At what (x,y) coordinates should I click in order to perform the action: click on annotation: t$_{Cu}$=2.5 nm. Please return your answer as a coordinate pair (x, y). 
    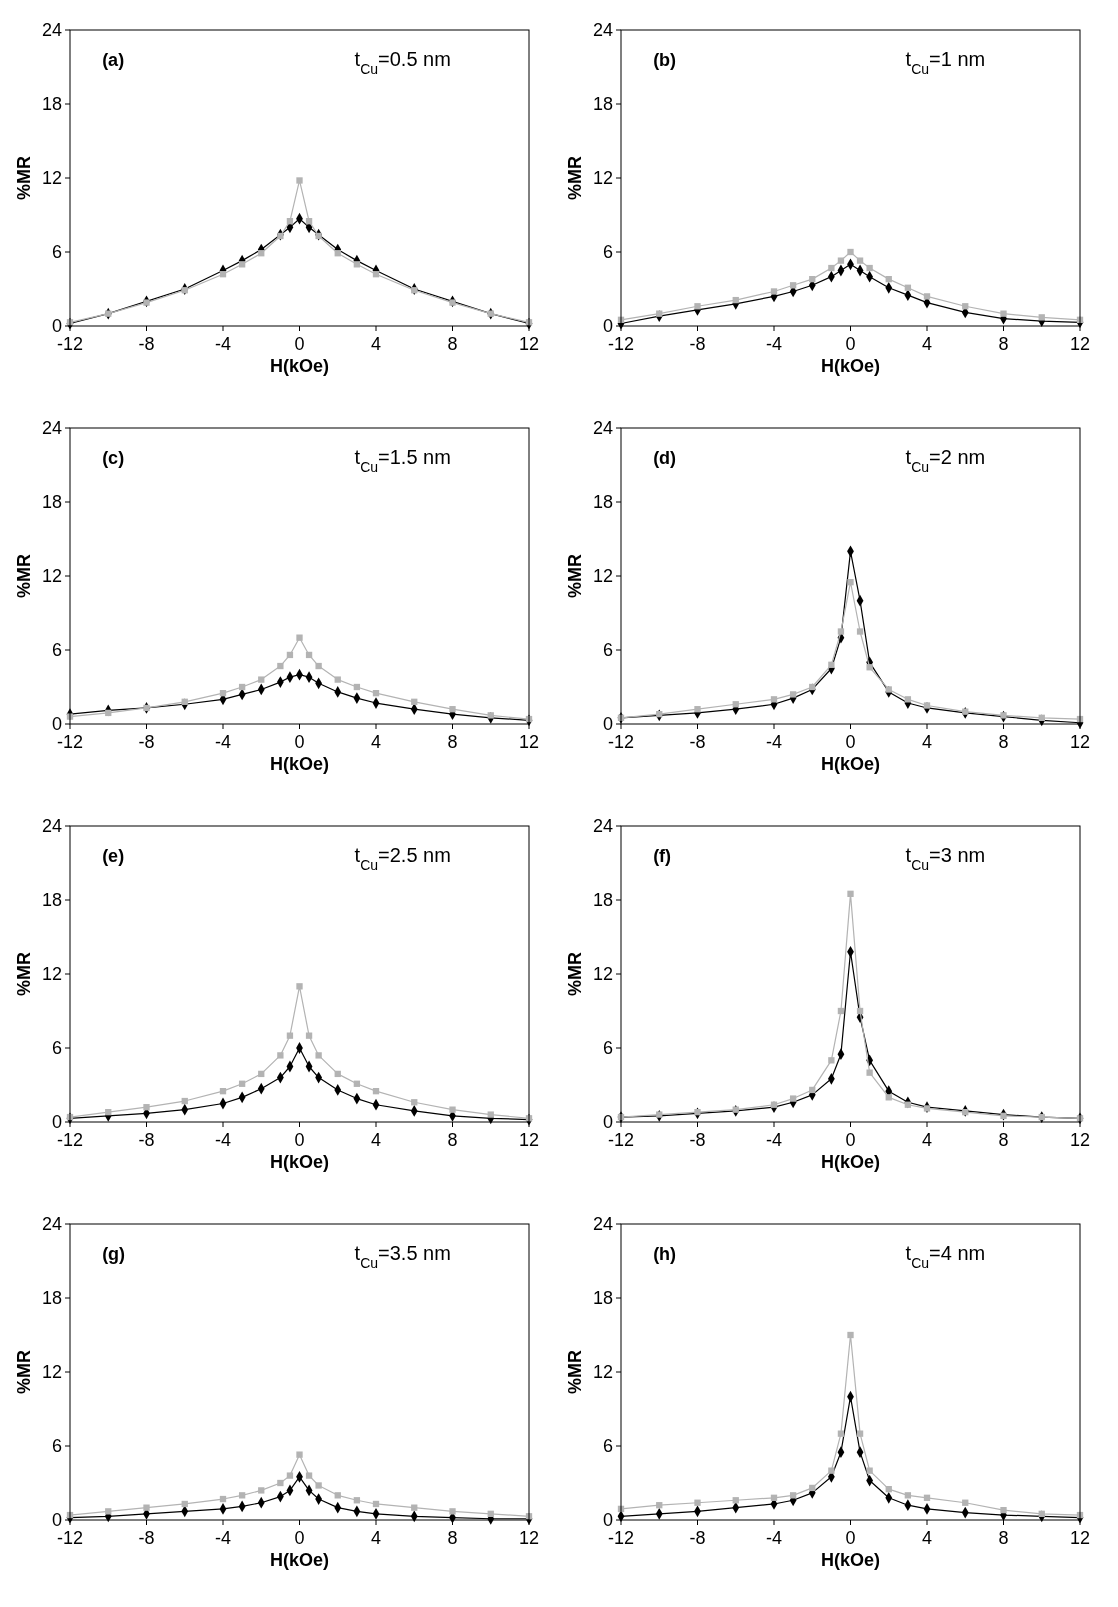
    Looking at the image, I should click on (402, 858).